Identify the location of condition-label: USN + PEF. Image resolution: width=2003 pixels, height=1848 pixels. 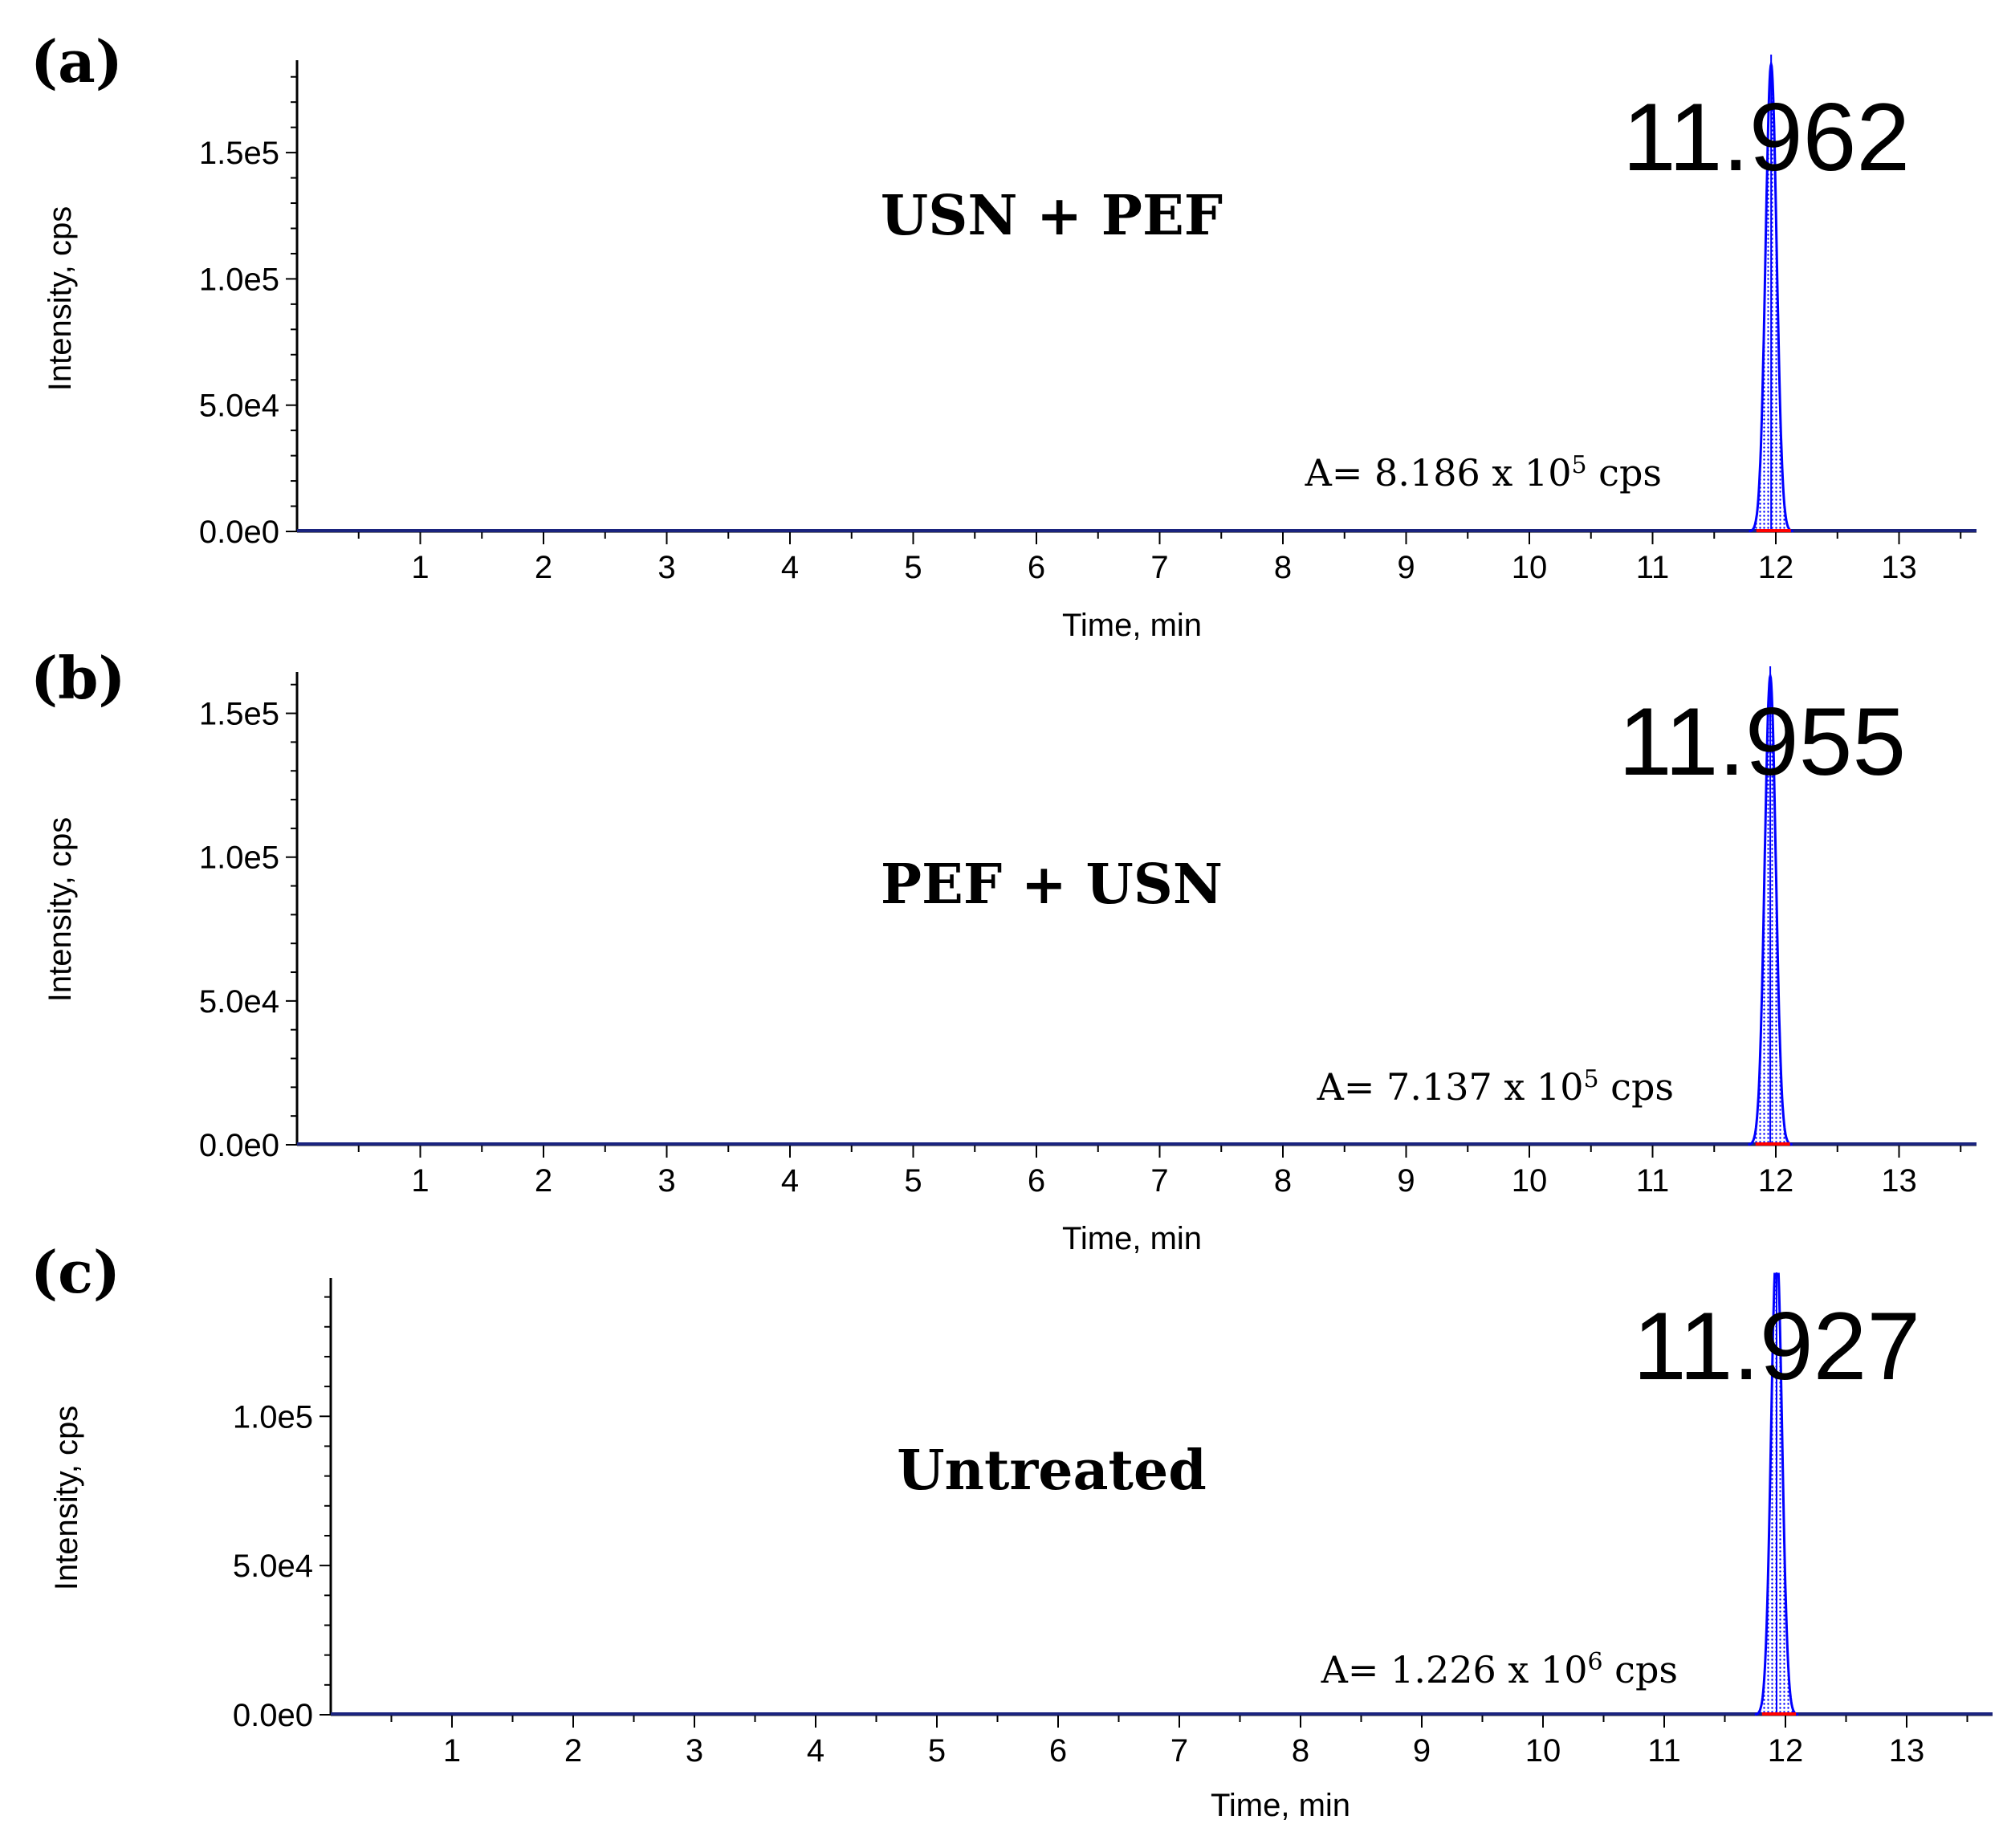
(1052, 216).